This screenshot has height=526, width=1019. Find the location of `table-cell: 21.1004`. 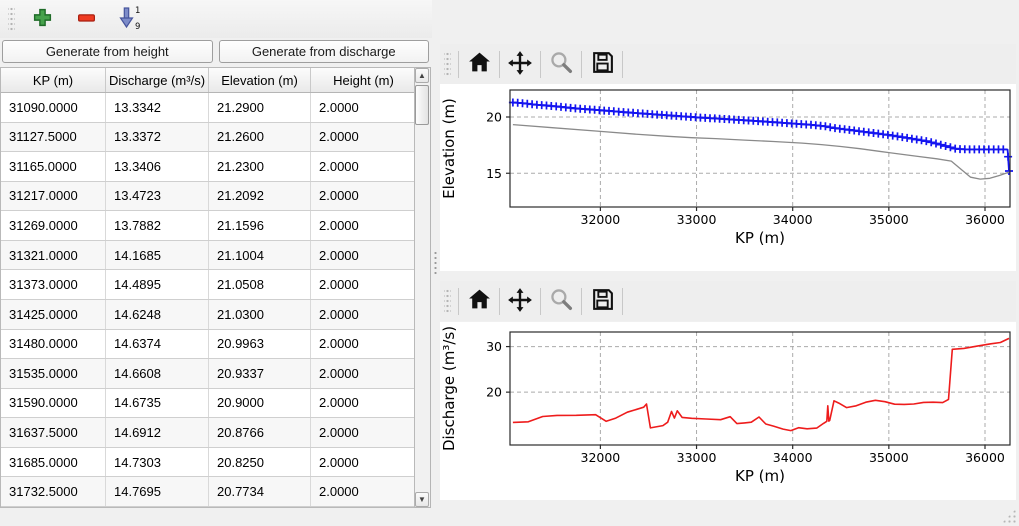

table-cell: 21.1004 is located at coordinates (260, 255).